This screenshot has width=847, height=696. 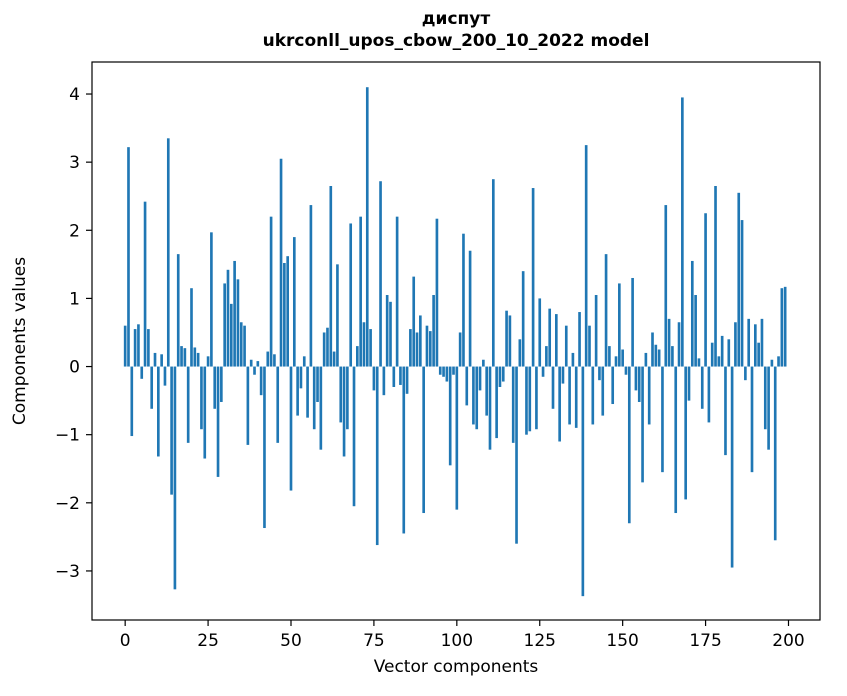 What do you see at coordinates (74, 231) in the screenshot?
I see `y-tick-label: 2` at bounding box center [74, 231].